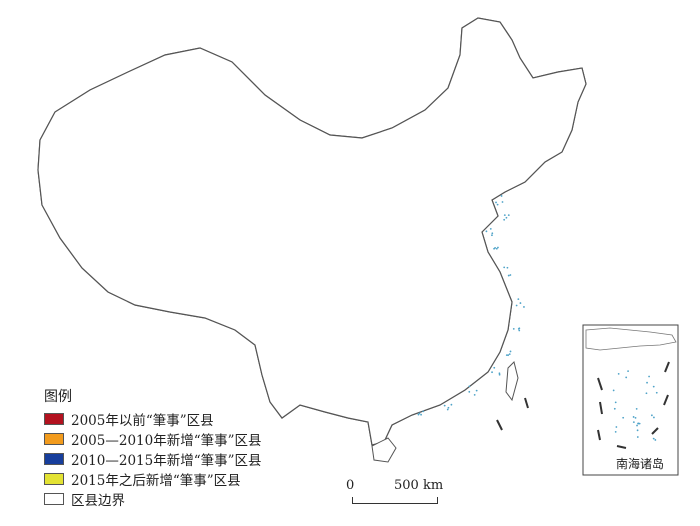  Describe the element at coordinates (512, 414) in the screenshot. I see `maritime-dashes` at that location.